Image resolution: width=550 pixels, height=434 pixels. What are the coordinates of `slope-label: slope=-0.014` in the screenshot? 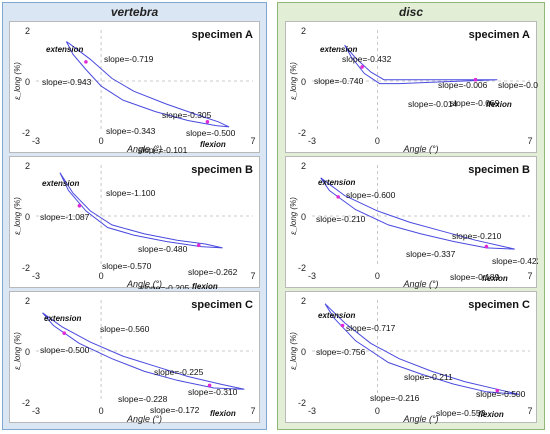 It's located at (433, 104).